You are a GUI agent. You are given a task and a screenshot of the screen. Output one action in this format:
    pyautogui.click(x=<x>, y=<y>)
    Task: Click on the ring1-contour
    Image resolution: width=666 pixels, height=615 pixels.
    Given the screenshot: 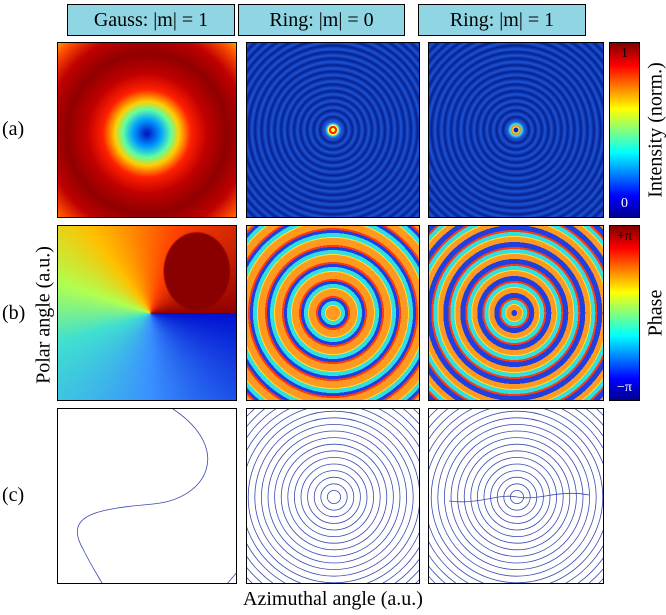 What is the action you would take?
    pyautogui.click(x=516, y=496)
    